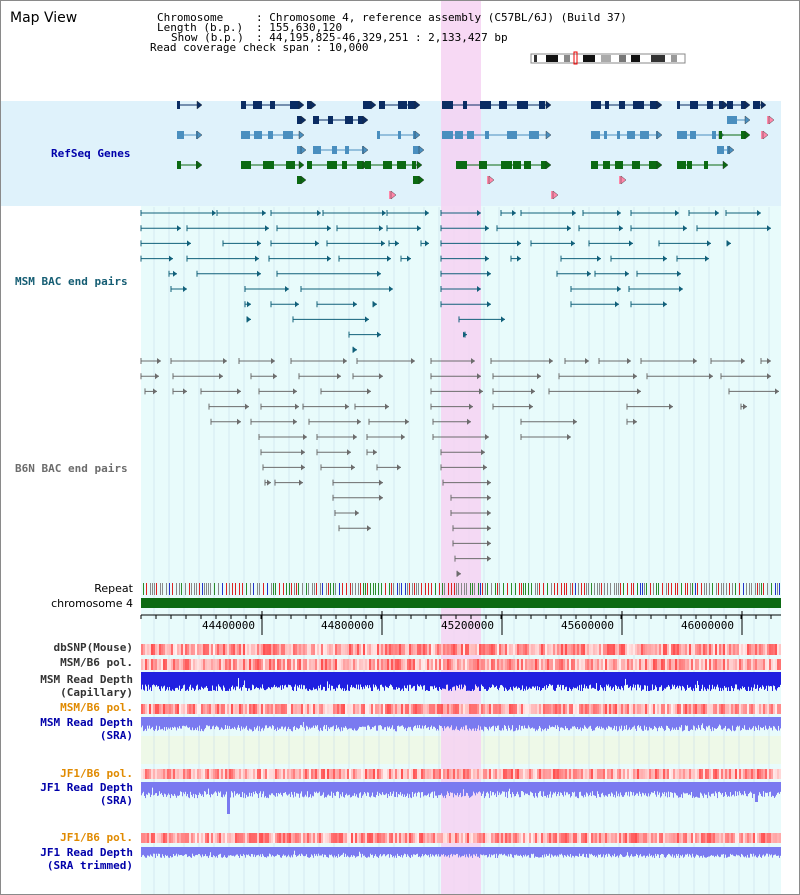  I want to click on ideogram-band, so click(658, 58).